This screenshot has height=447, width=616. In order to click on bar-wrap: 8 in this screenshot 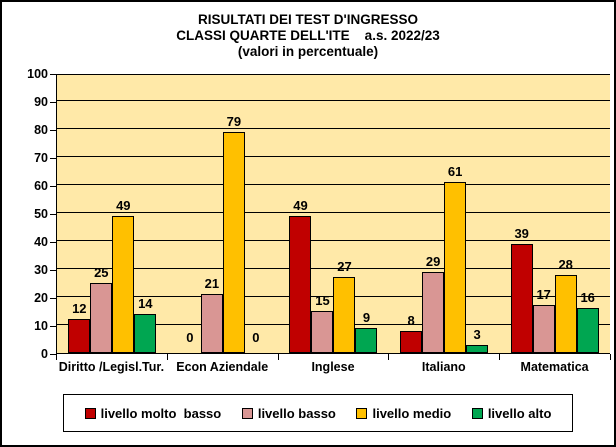, I will do `click(411, 214)`.